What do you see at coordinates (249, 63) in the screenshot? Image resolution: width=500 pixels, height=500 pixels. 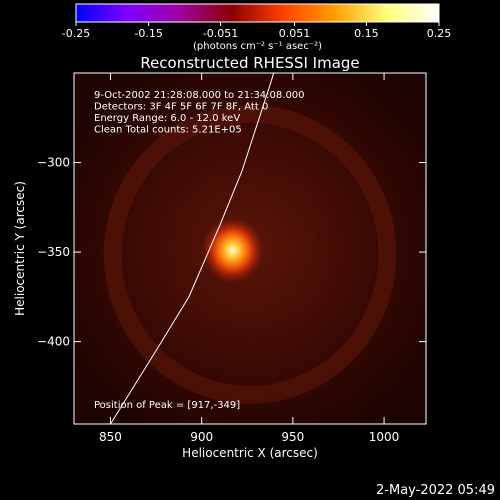 I see `chart-title: Reconstructed RHESSI Image` at bounding box center [249, 63].